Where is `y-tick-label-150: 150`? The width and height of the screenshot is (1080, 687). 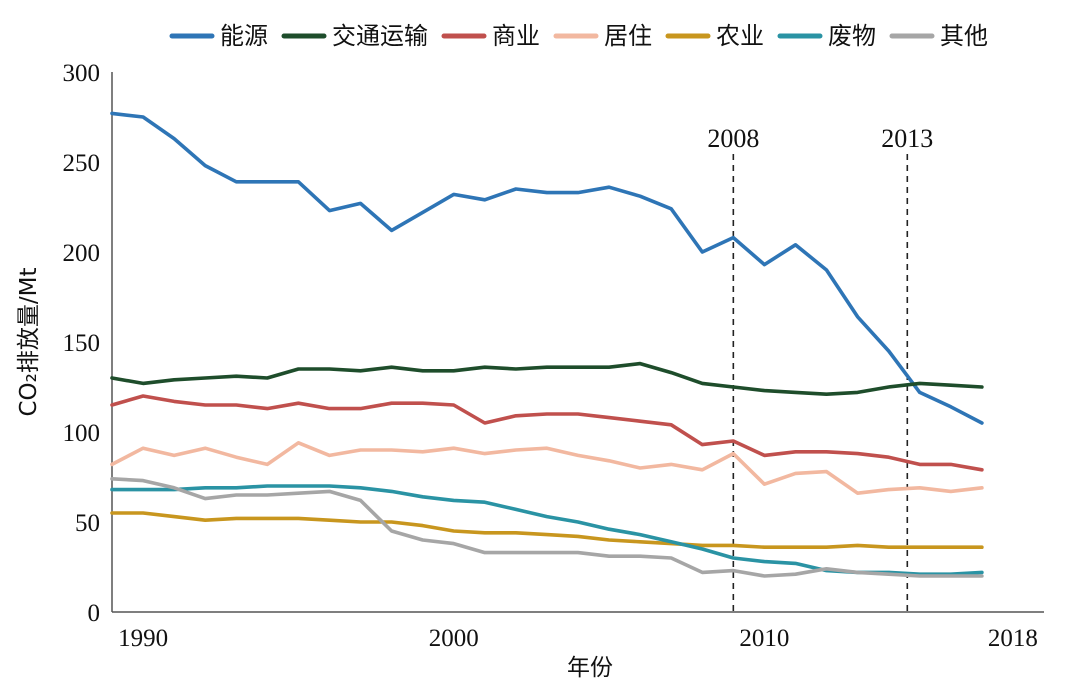 y-tick-label-150: 150 is located at coordinates (82, 343).